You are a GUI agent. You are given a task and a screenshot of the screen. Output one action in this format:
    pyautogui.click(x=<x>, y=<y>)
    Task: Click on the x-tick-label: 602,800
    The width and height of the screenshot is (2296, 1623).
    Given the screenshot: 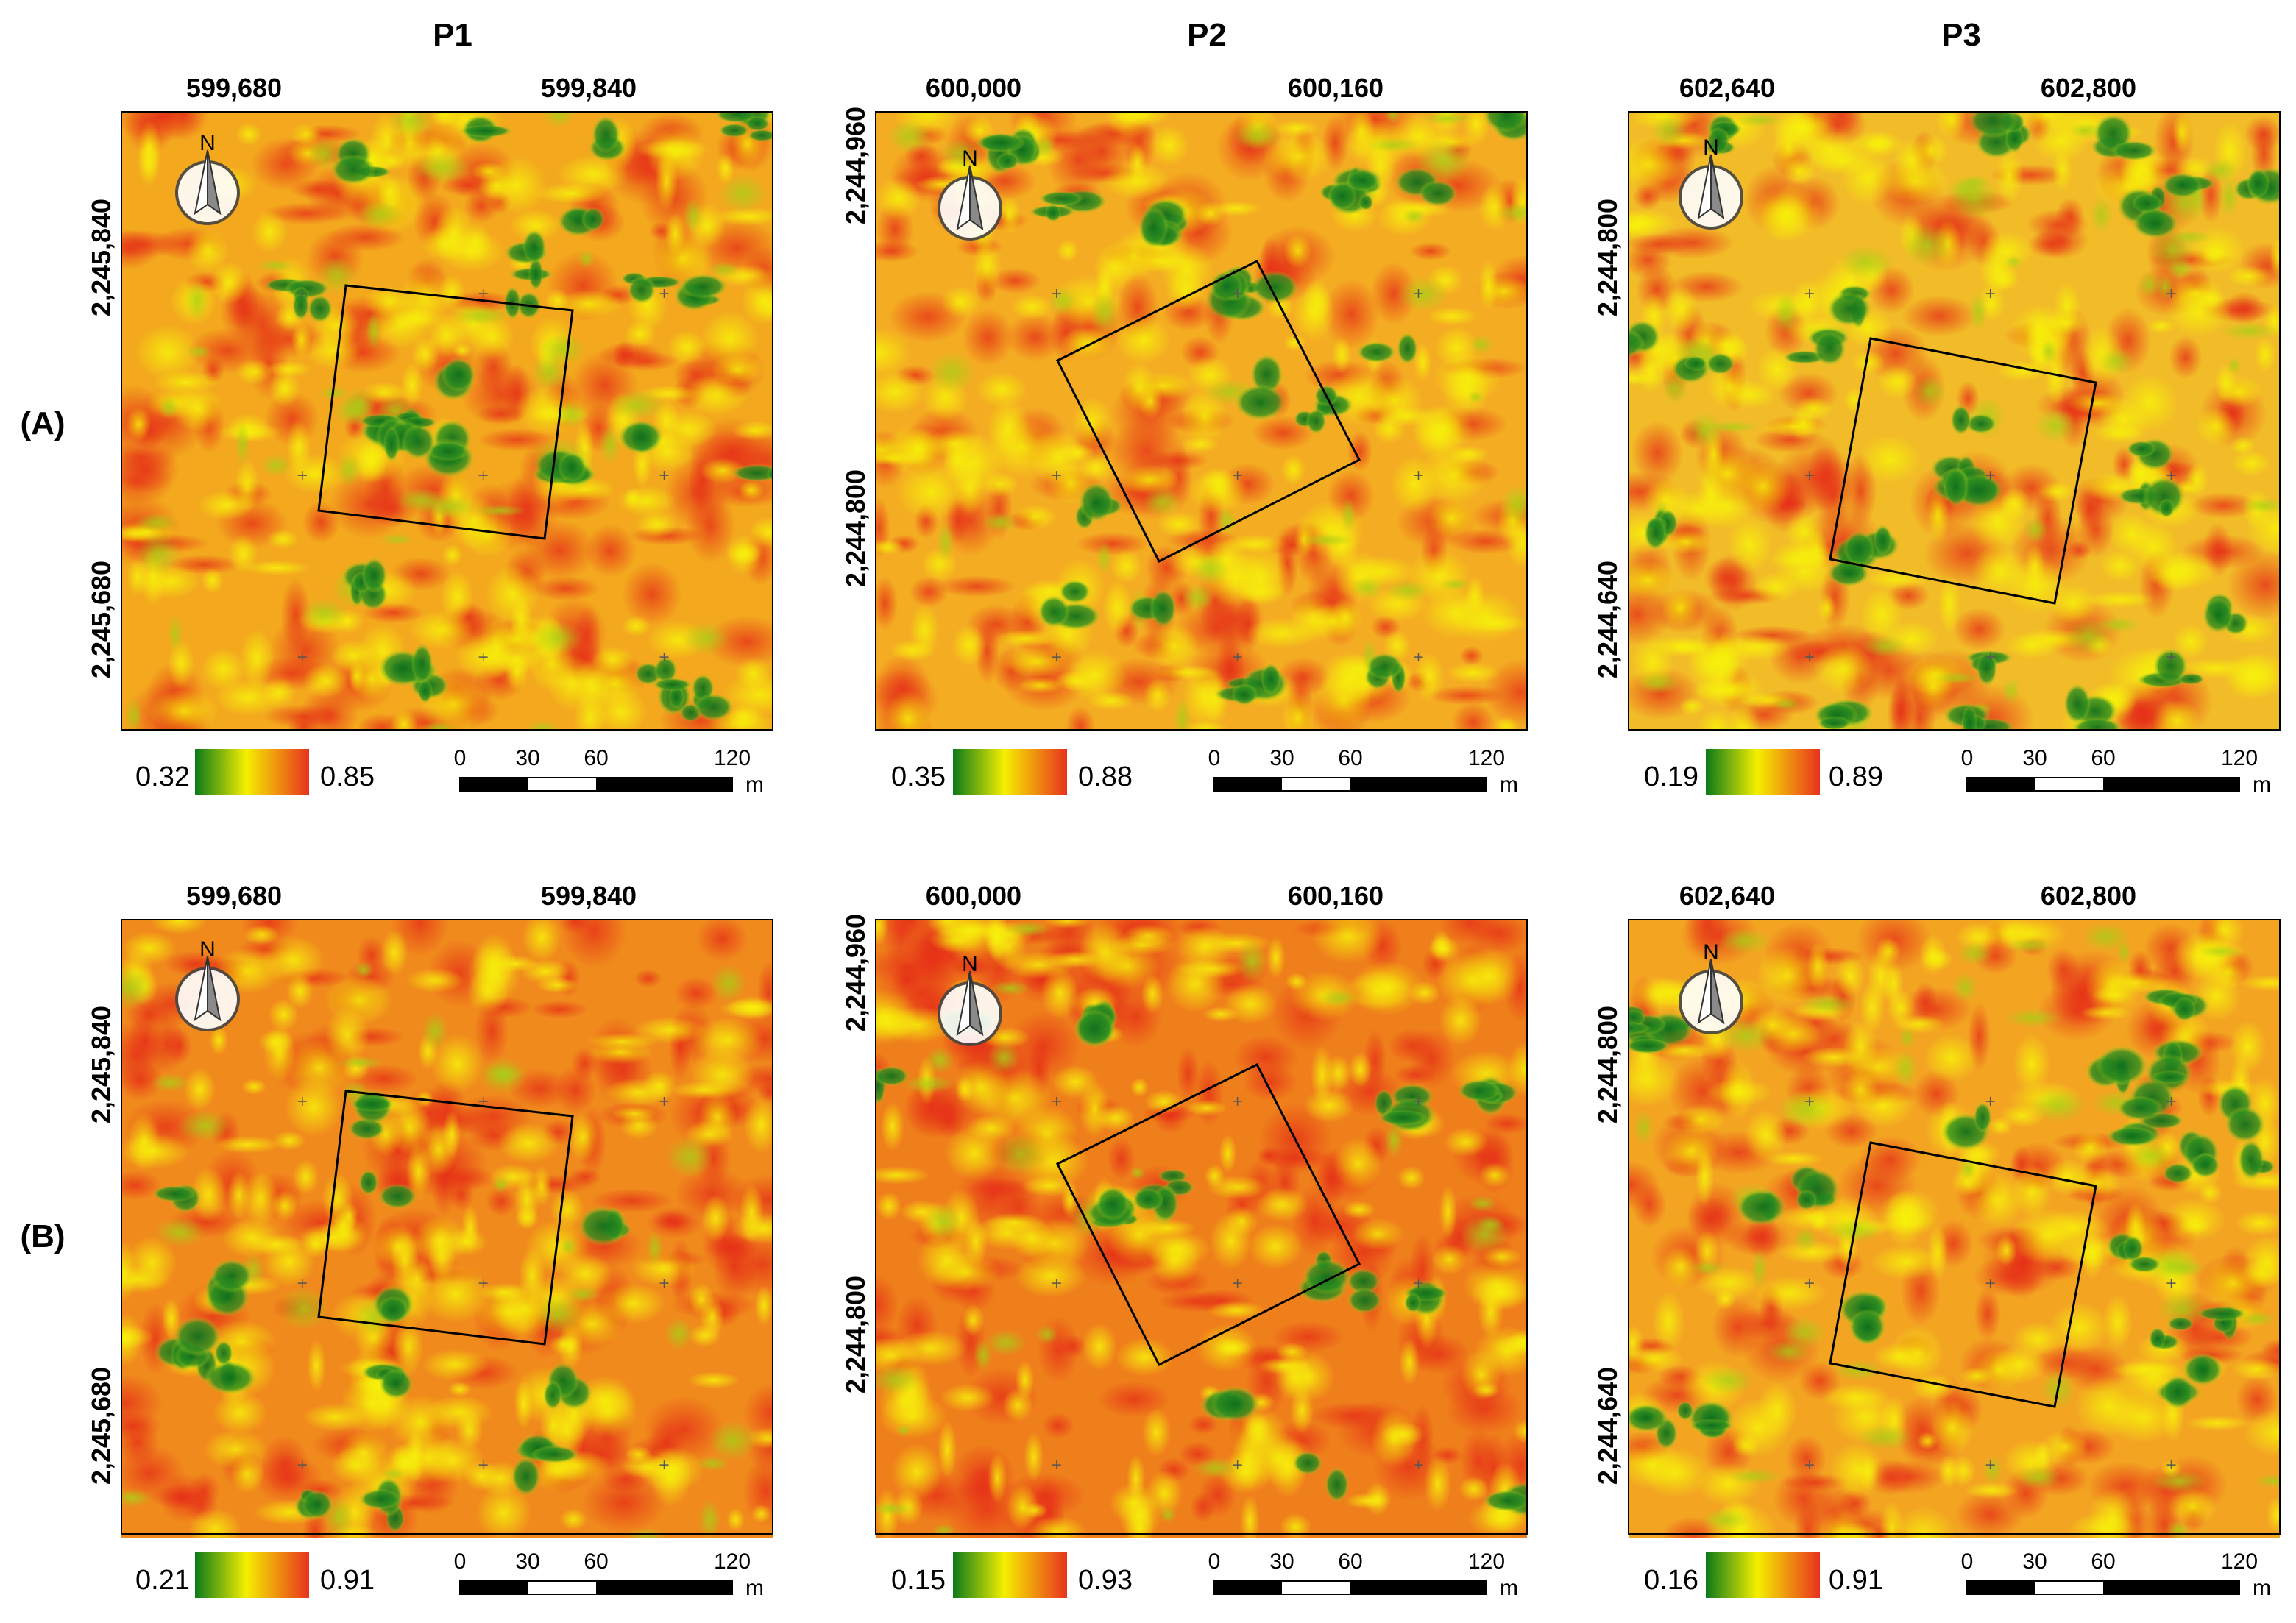 What is the action you would take?
    pyautogui.click(x=2088, y=88)
    